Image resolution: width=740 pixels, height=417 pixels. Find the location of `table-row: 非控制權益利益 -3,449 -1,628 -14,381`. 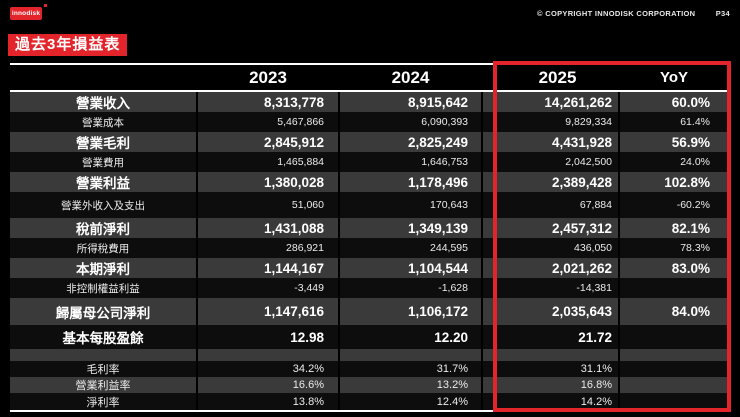

table-row: 非控制權益利益 -3,449 -1,628 -14,381 is located at coordinates (370, 288).